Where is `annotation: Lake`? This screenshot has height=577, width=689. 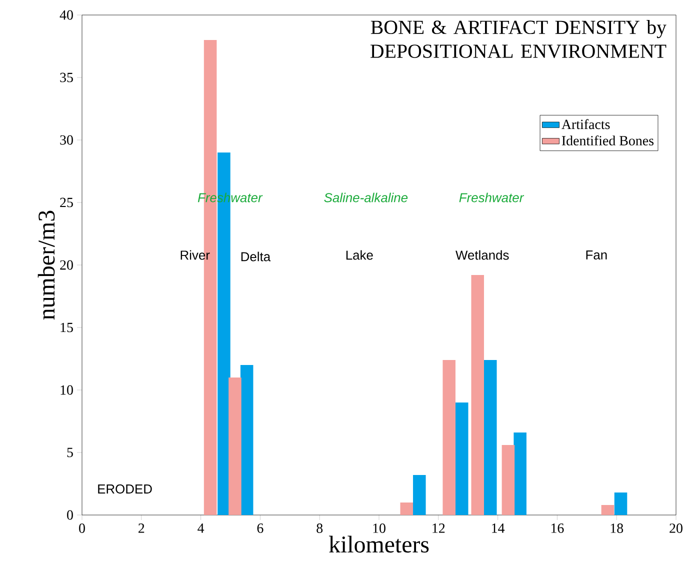
annotation: Lake is located at coordinates (359, 255).